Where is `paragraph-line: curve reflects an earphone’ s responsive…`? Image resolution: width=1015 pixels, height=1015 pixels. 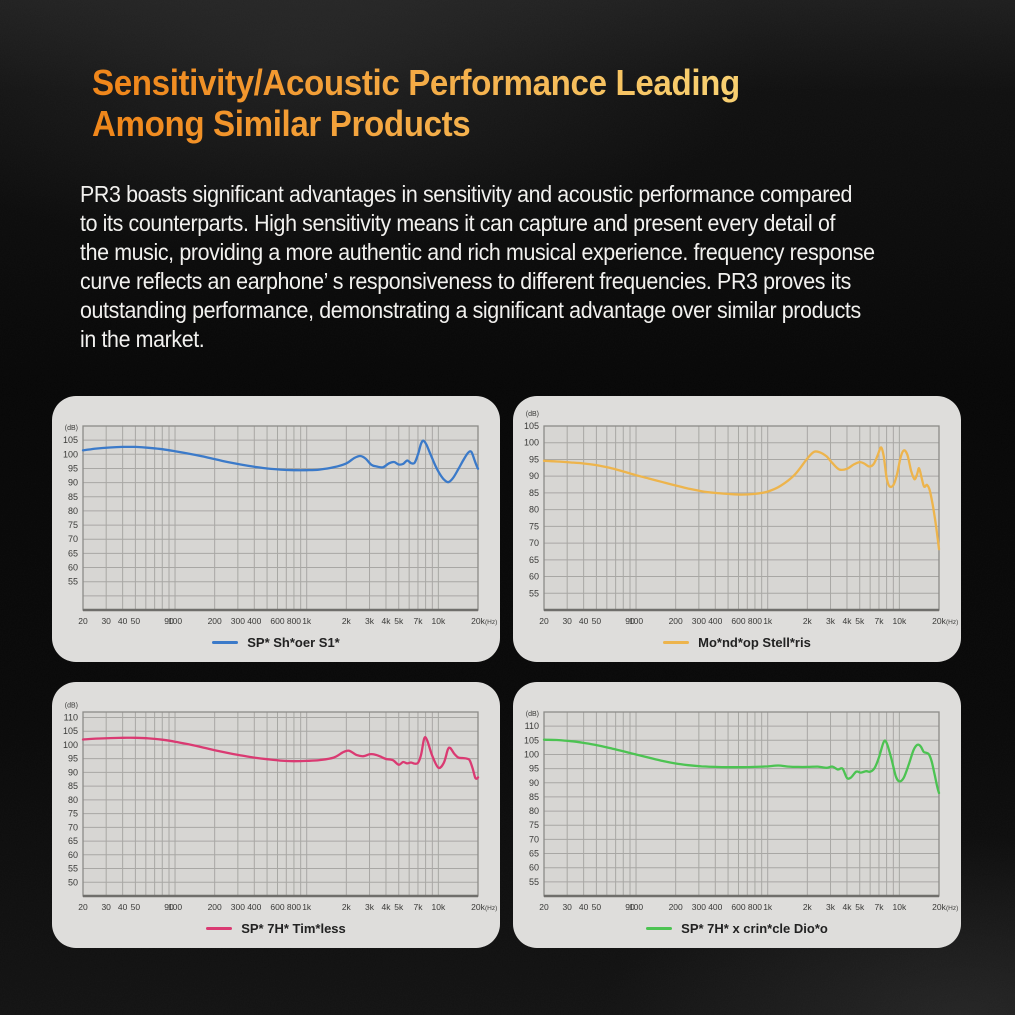 paragraph-line: curve reflects an earphone’ s responsive… is located at coordinates (465, 281).